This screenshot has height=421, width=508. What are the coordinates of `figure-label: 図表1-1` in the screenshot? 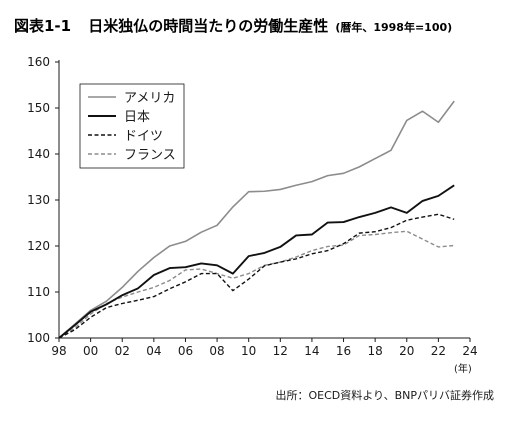 It's located at (42, 26).